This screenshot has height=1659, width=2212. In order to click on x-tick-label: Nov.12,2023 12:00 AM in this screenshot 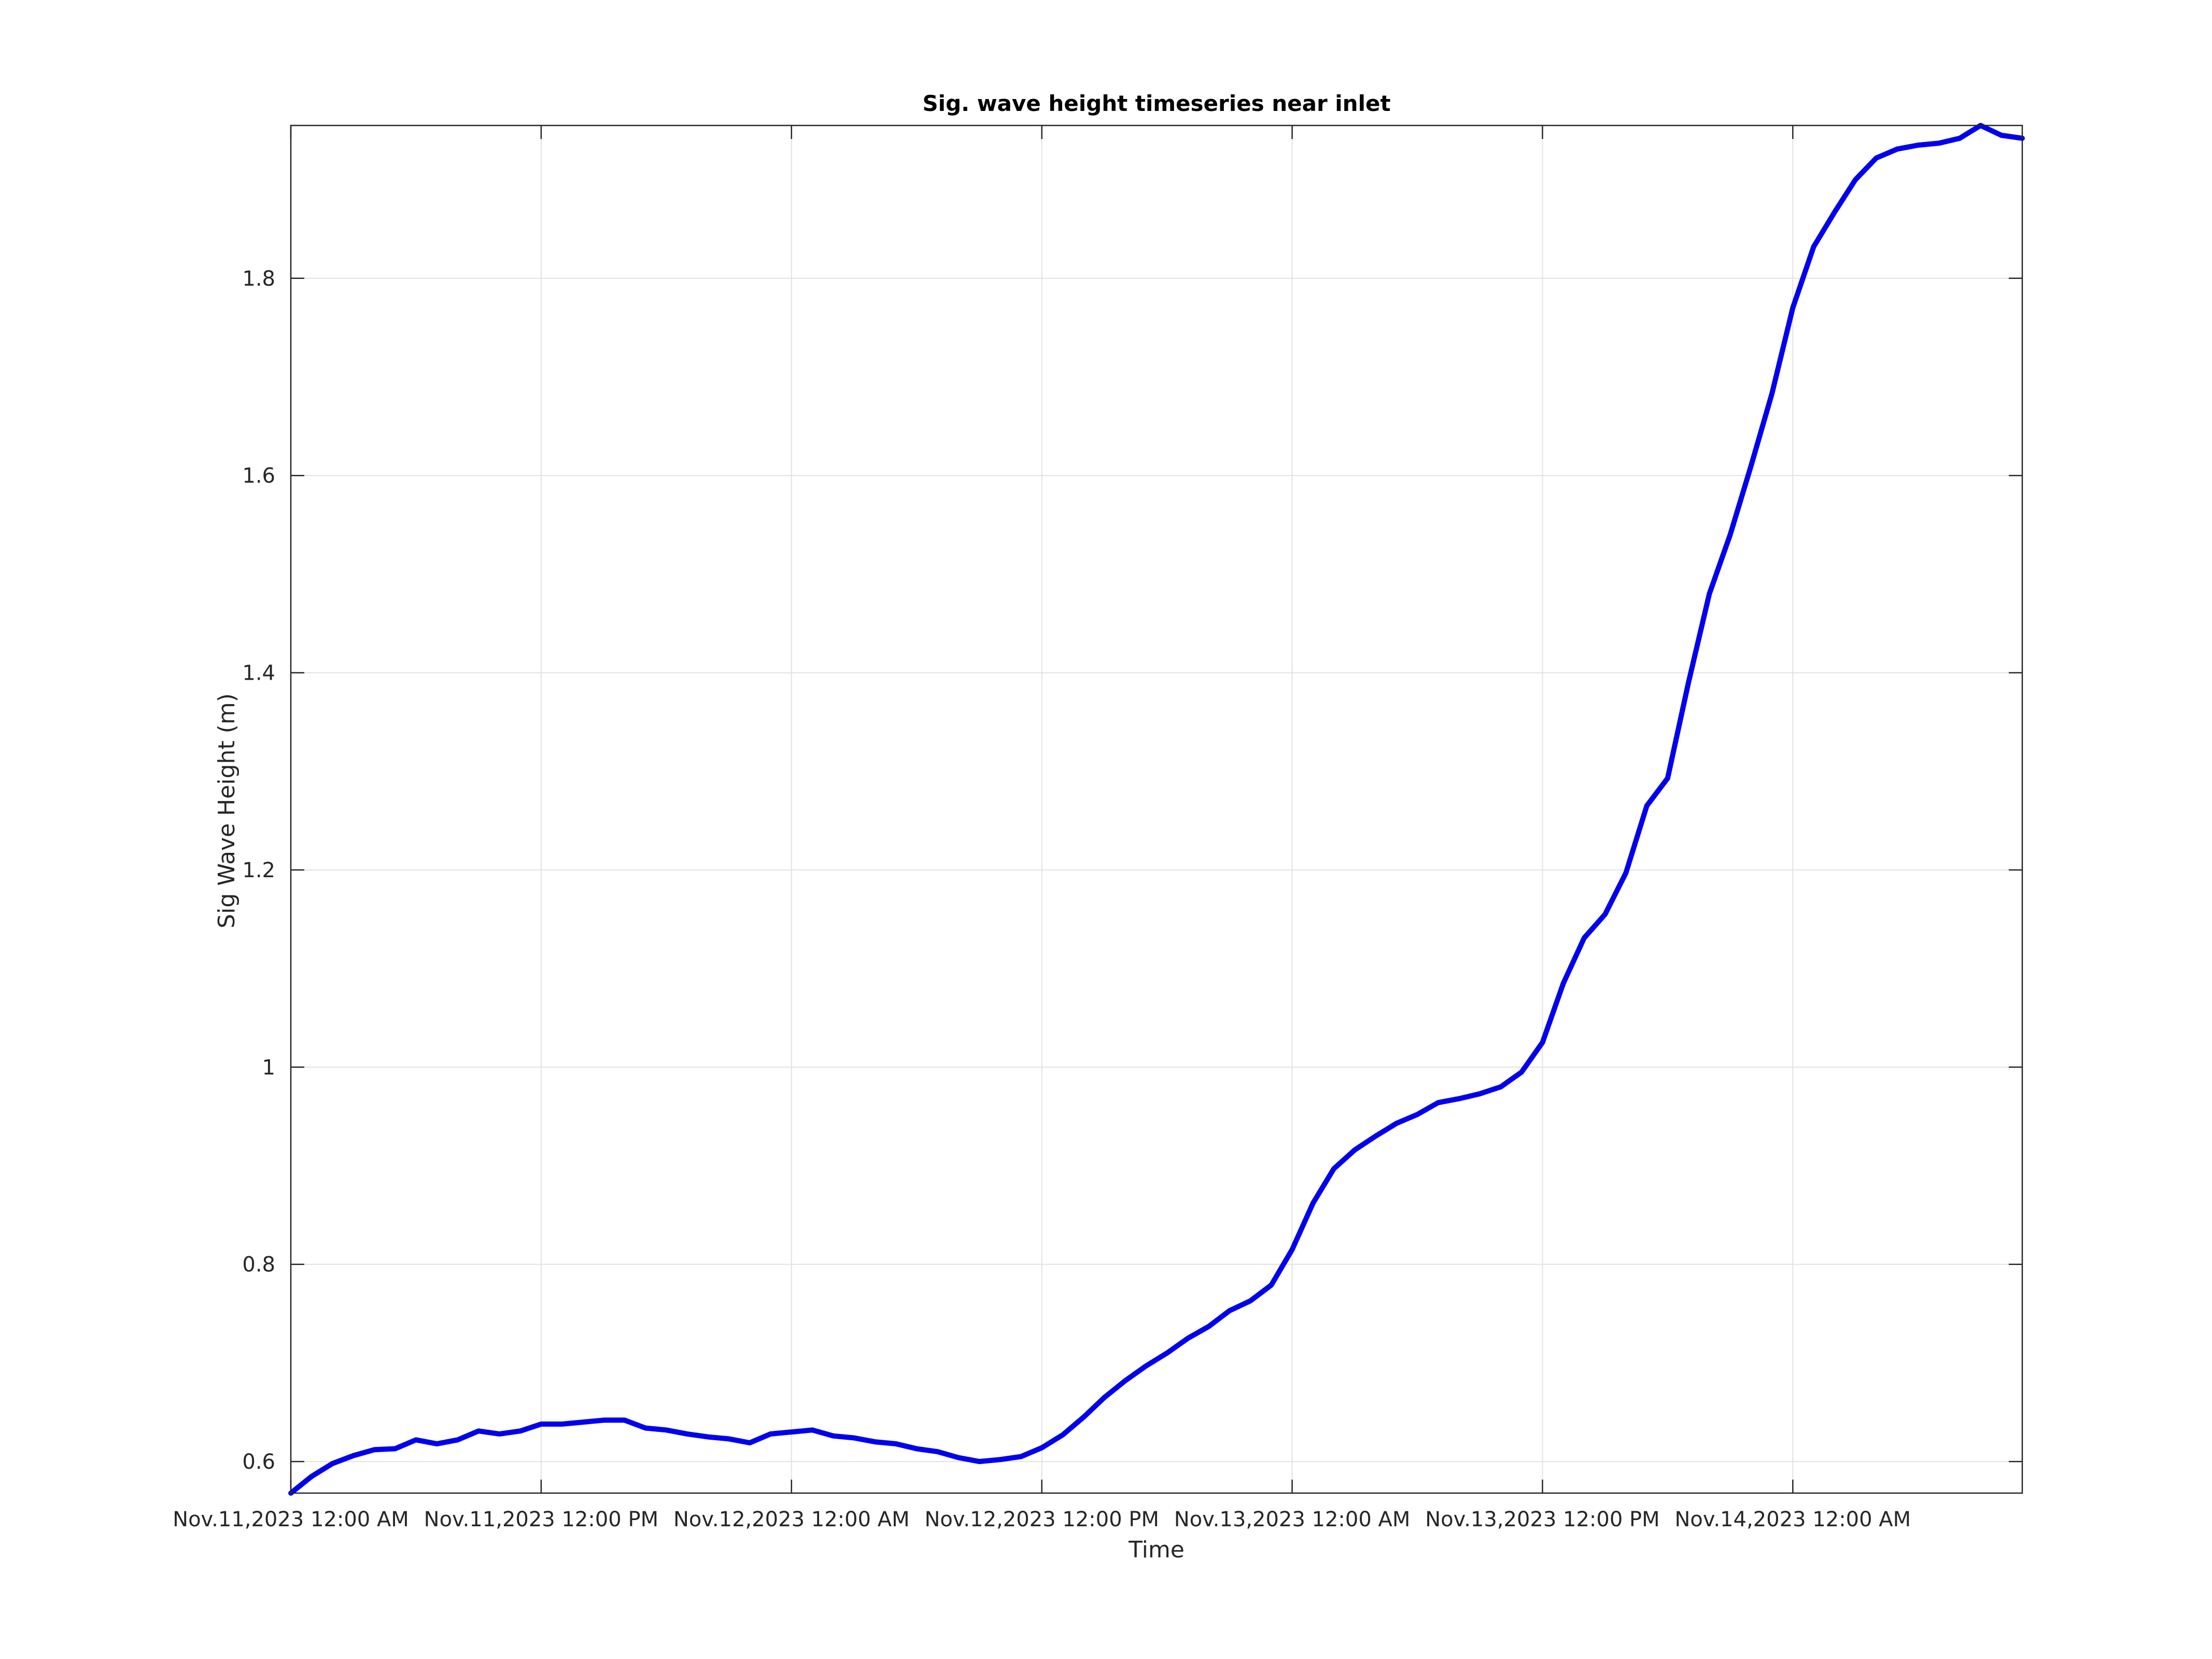, I will do `click(791, 1519)`.